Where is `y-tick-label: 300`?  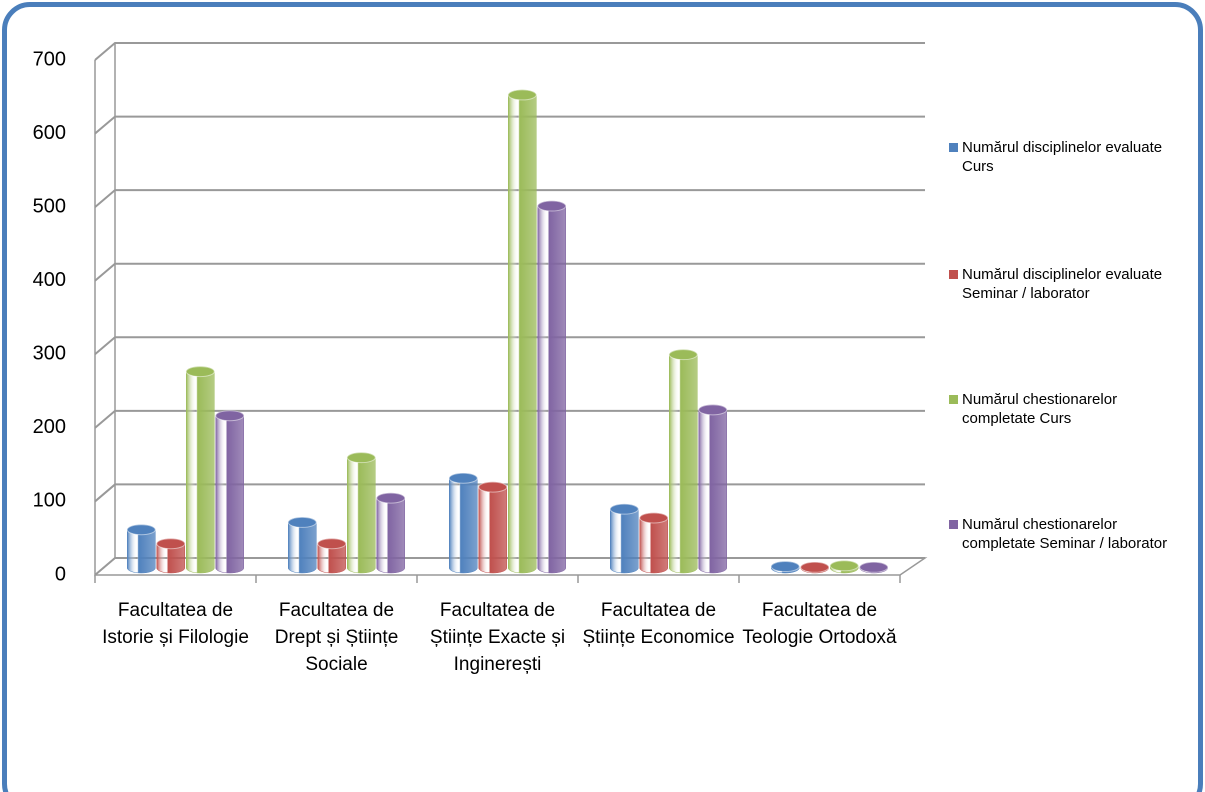 y-tick-label: 300 is located at coordinates (49, 354).